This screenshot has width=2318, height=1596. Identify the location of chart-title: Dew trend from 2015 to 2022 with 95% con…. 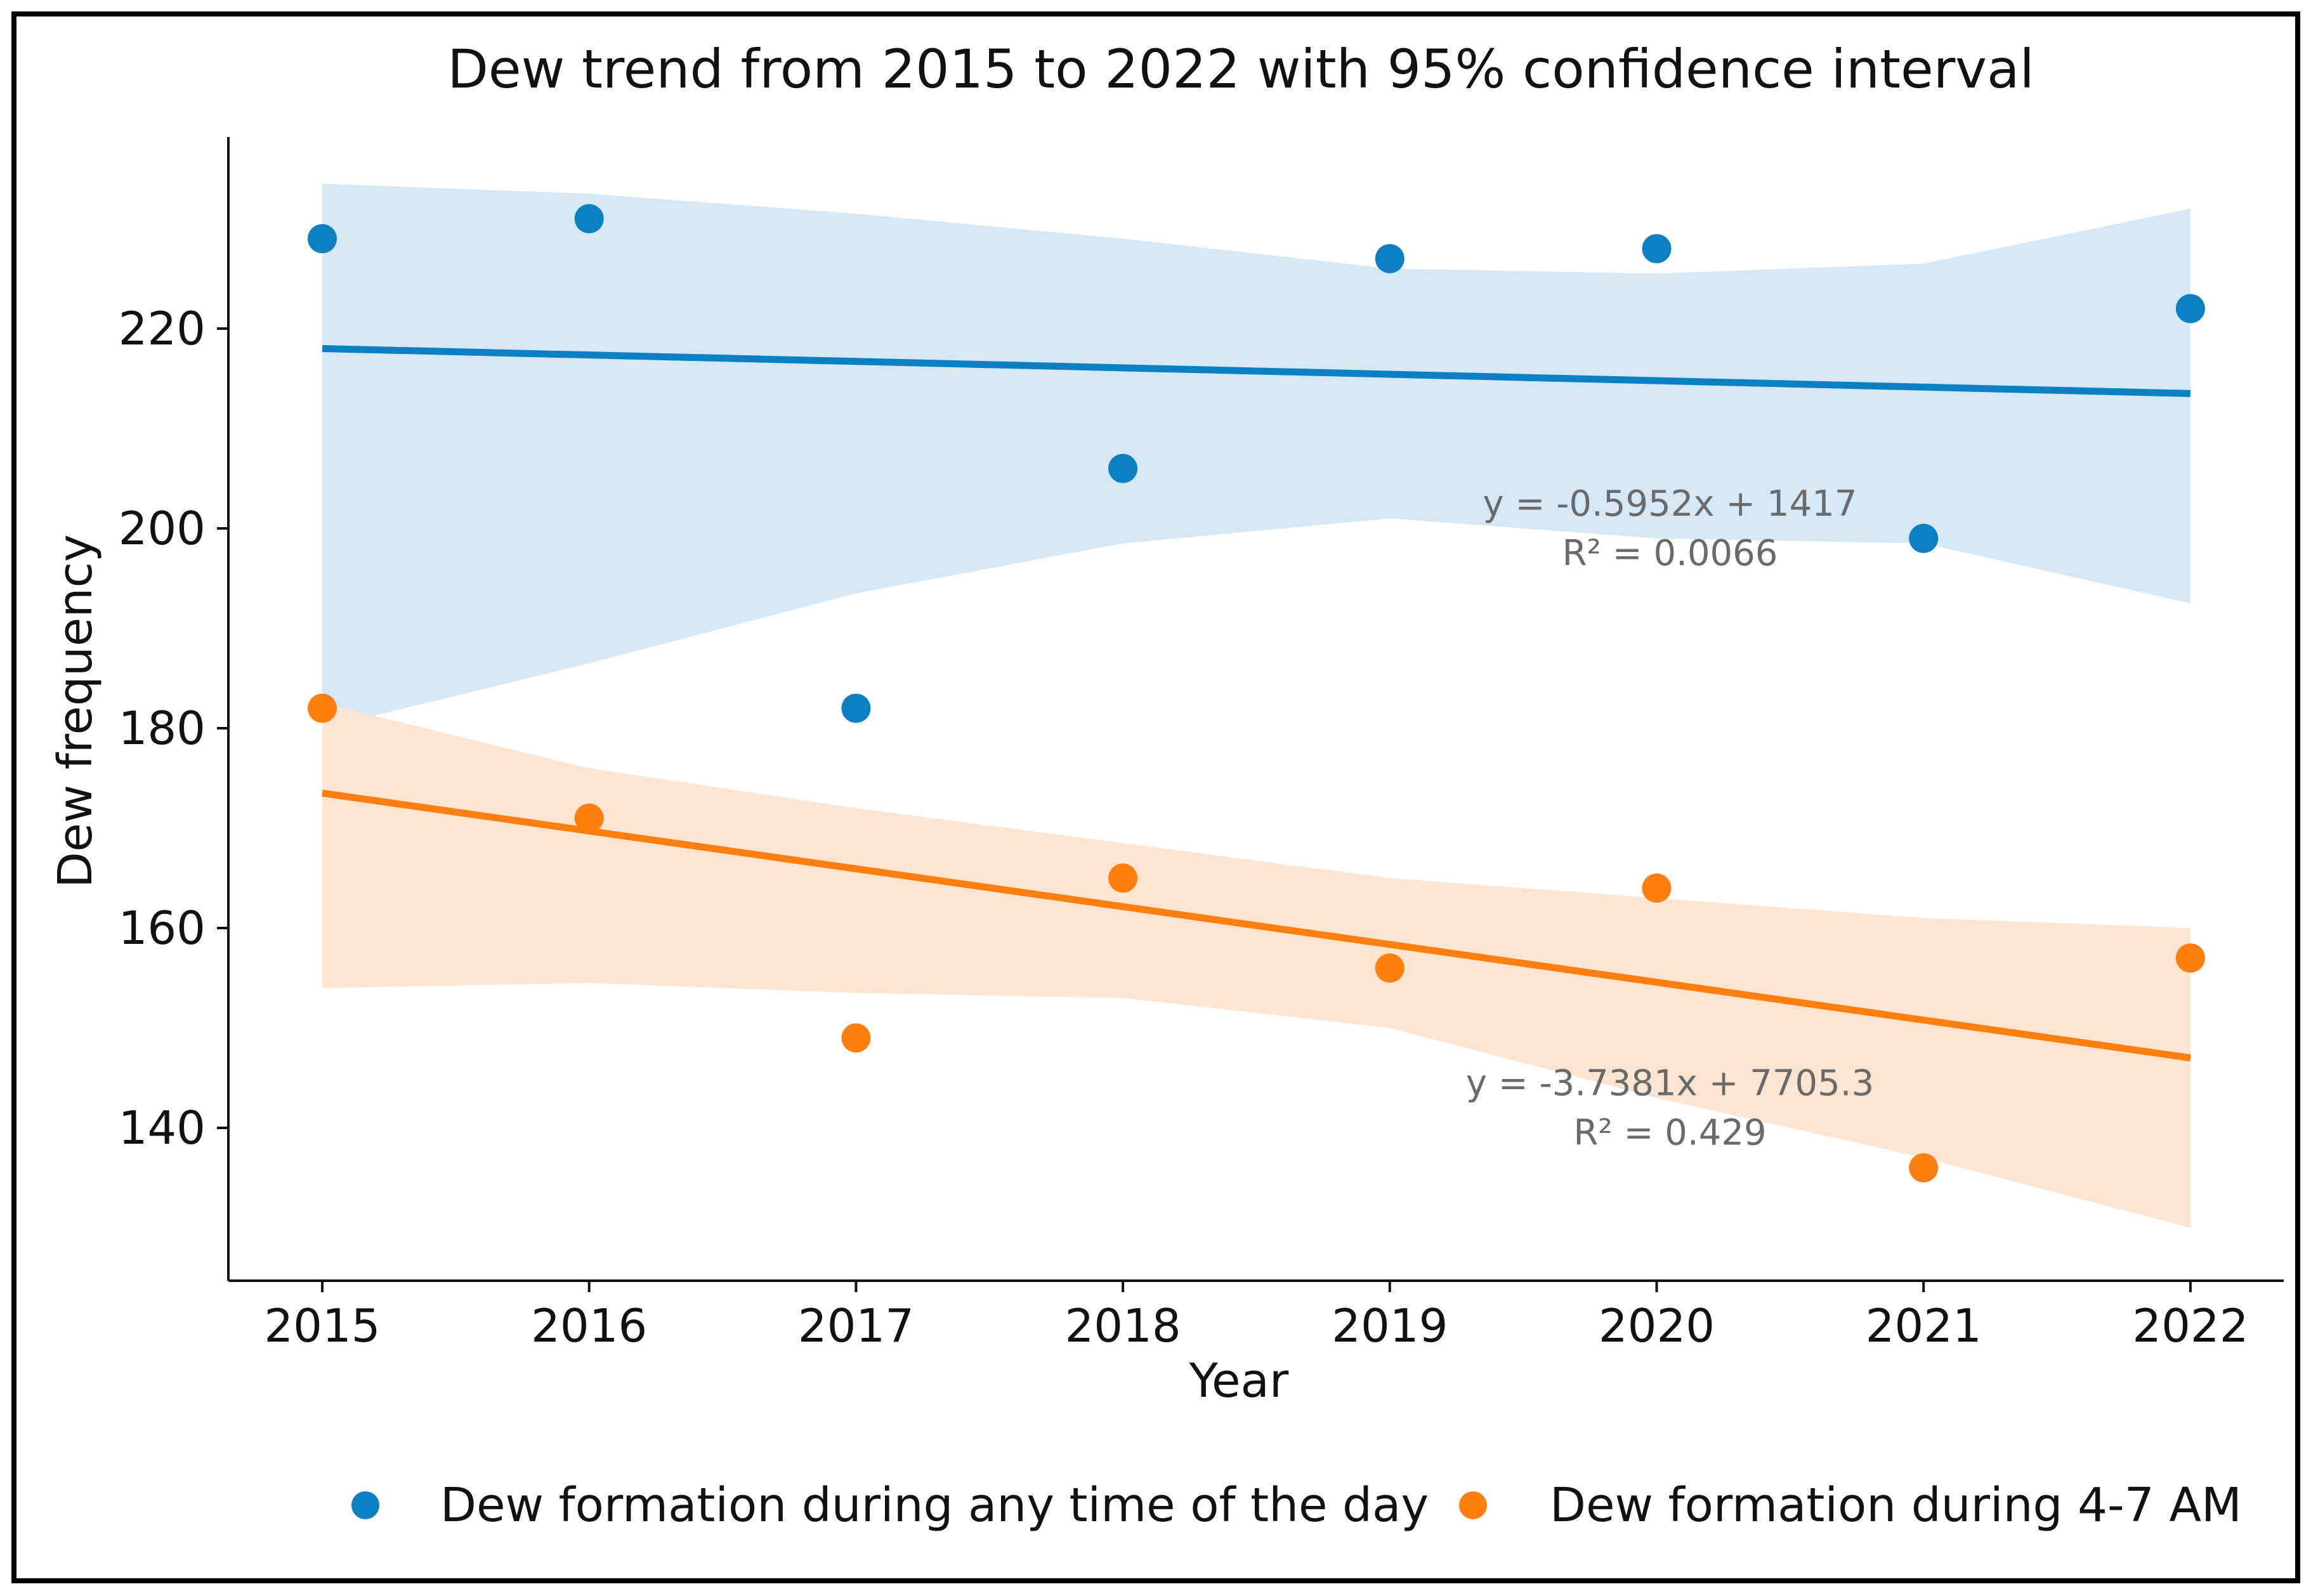
(1241, 69).